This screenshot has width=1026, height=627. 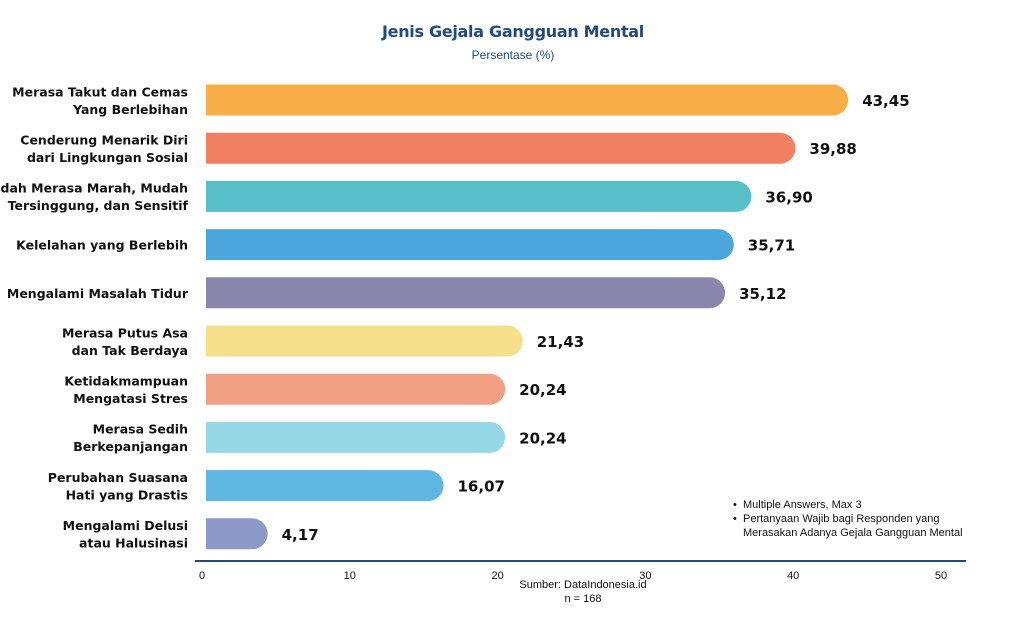 I want to click on bar-value-label: 4,17, so click(x=300, y=535).